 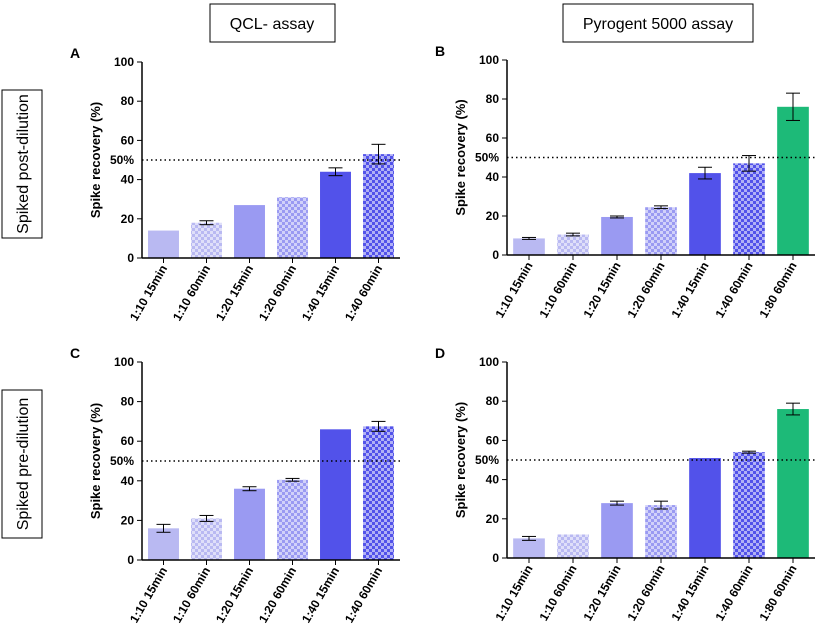 I want to click on panel-label: C, so click(x=75, y=353).